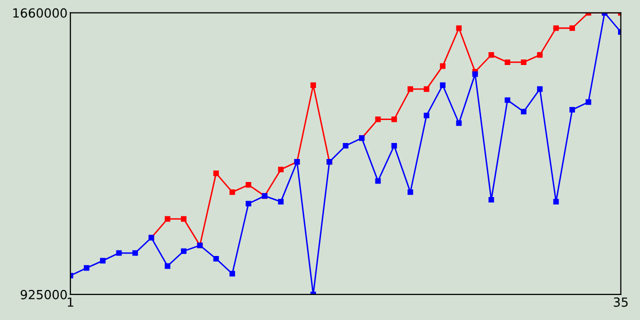 This screenshot has width=640, height=320. I want to click on y-tick-label: 1660000, so click(40, 13).